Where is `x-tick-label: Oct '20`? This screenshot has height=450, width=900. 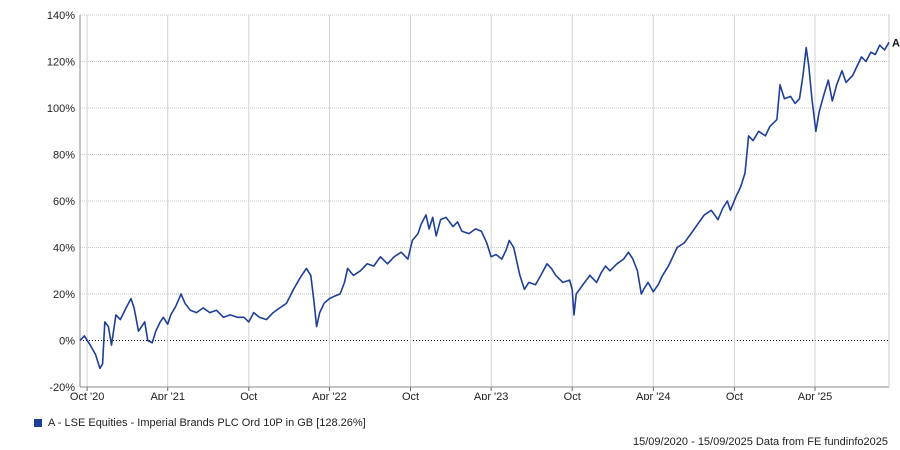 x-tick-label: Oct '20 is located at coordinates (87, 395).